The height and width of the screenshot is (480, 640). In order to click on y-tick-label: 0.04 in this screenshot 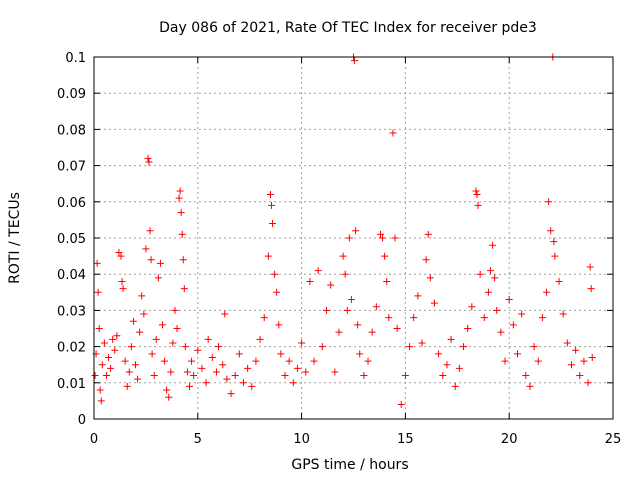, I will do `click(71, 275)`.